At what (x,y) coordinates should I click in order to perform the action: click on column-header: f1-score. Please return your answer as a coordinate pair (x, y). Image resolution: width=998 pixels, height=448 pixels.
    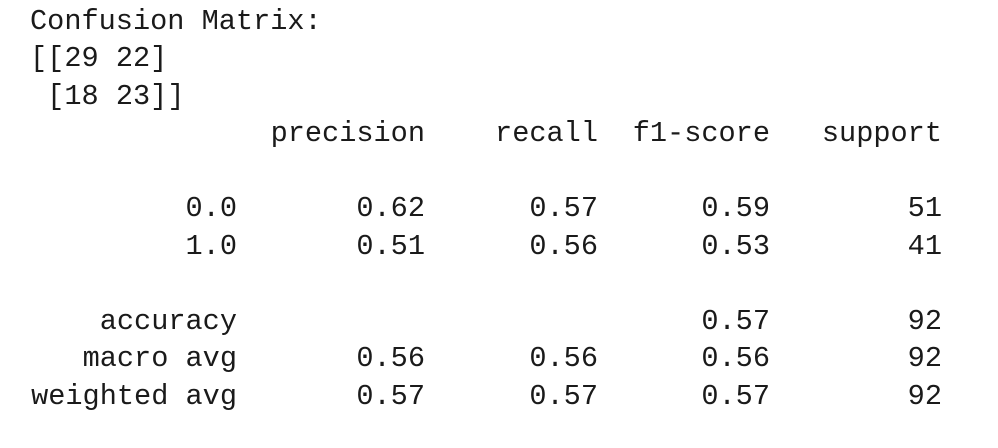
    Looking at the image, I should click on (701, 133).